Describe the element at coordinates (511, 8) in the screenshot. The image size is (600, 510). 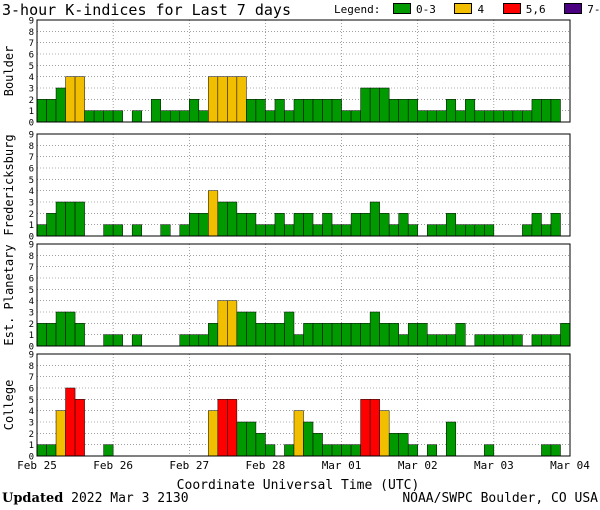
I see `legend-swatch-red` at that location.